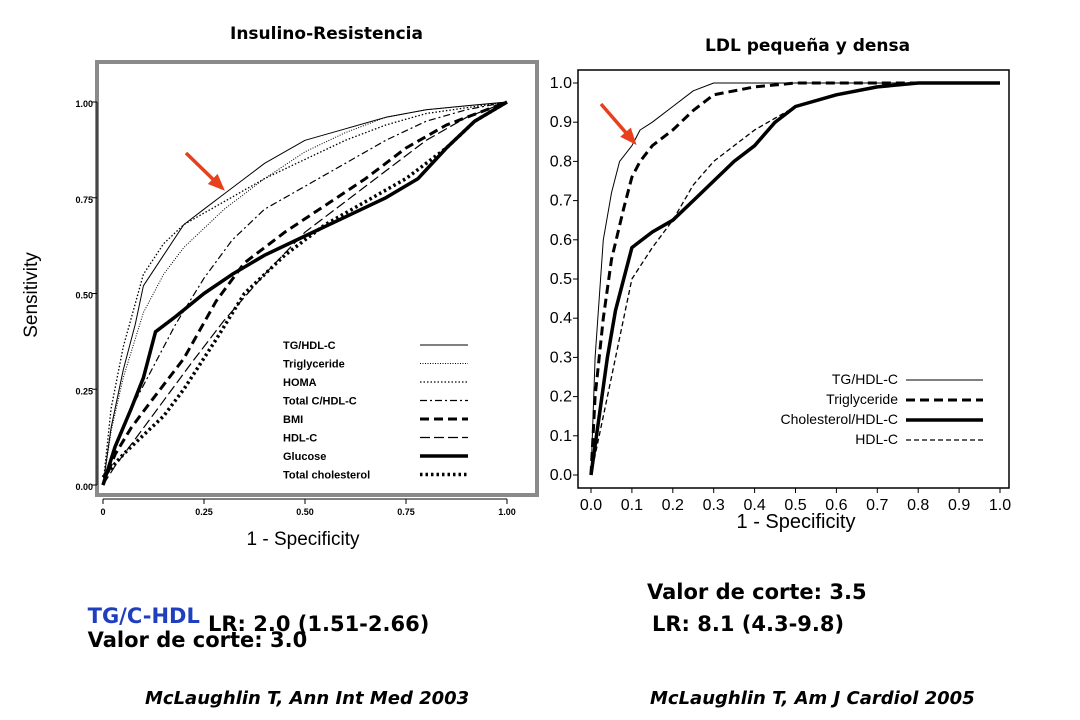 The width and height of the screenshot is (1080, 720). What do you see at coordinates (839, 419) in the screenshot?
I see `right-legend-label: Cholesterol/HDL-C` at bounding box center [839, 419].